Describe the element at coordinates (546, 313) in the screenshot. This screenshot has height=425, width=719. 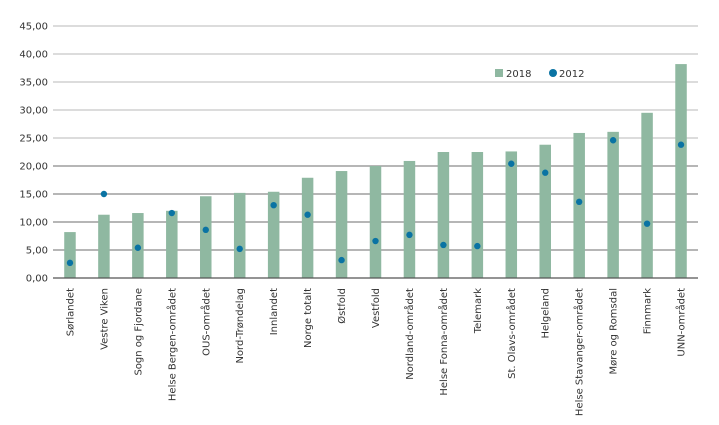
I see `x-category-label: Helgeland` at that location.